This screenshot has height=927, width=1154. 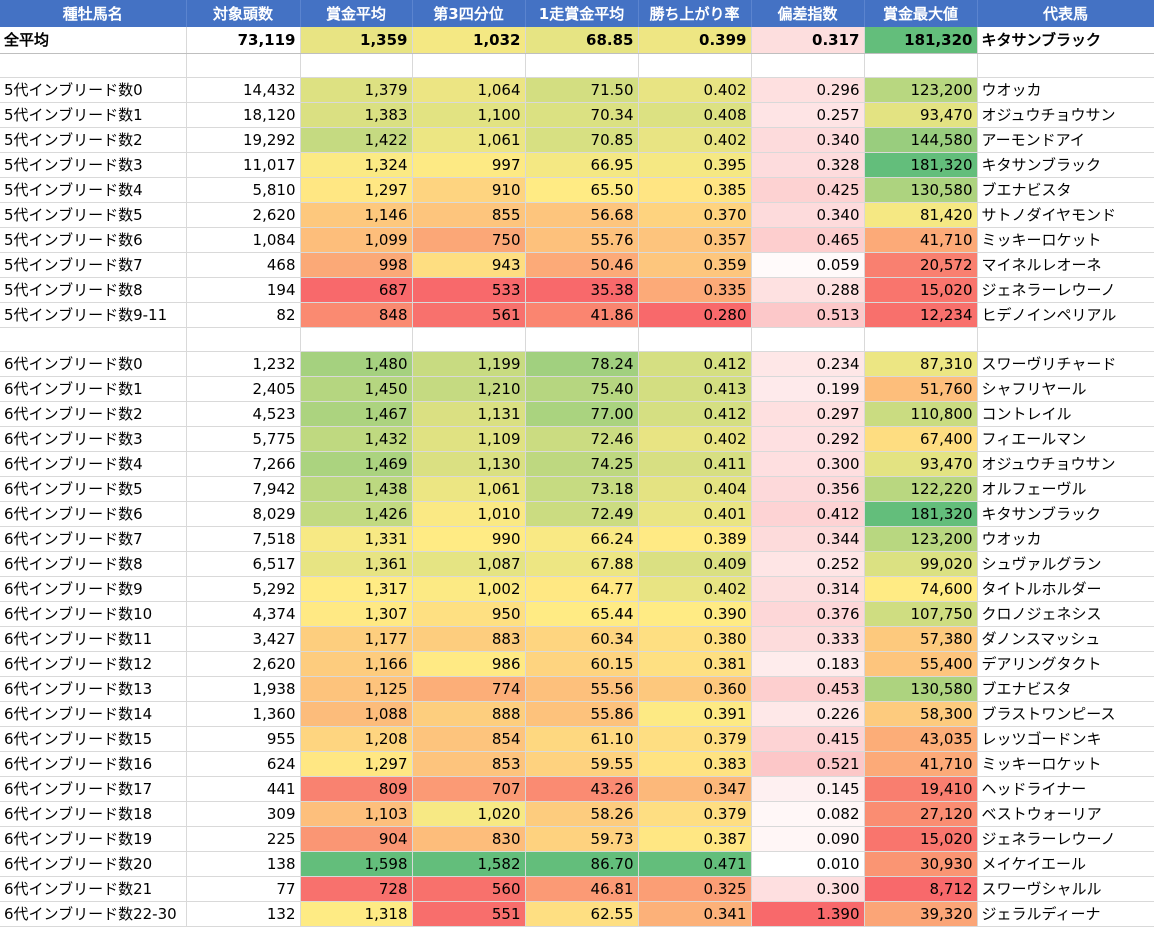 What do you see at coordinates (469, 514) in the screenshot?
I see `cell-q3: 1,010` at bounding box center [469, 514].